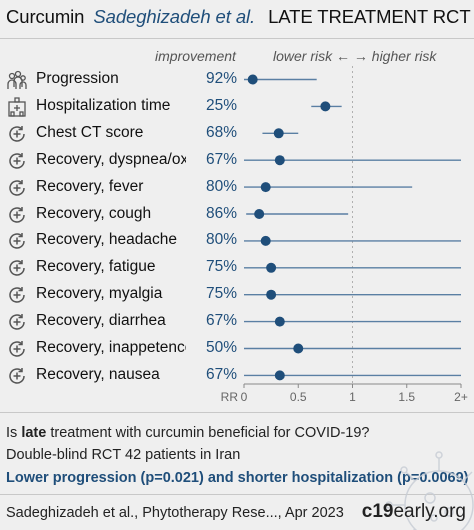 The width and height of the screenshot is (474, 530). What do you see at coordinates (355, 56) in the screenshot?
I see `risk-direction-header: lower risk ← → higher risk` at bounding box center [355, 56].